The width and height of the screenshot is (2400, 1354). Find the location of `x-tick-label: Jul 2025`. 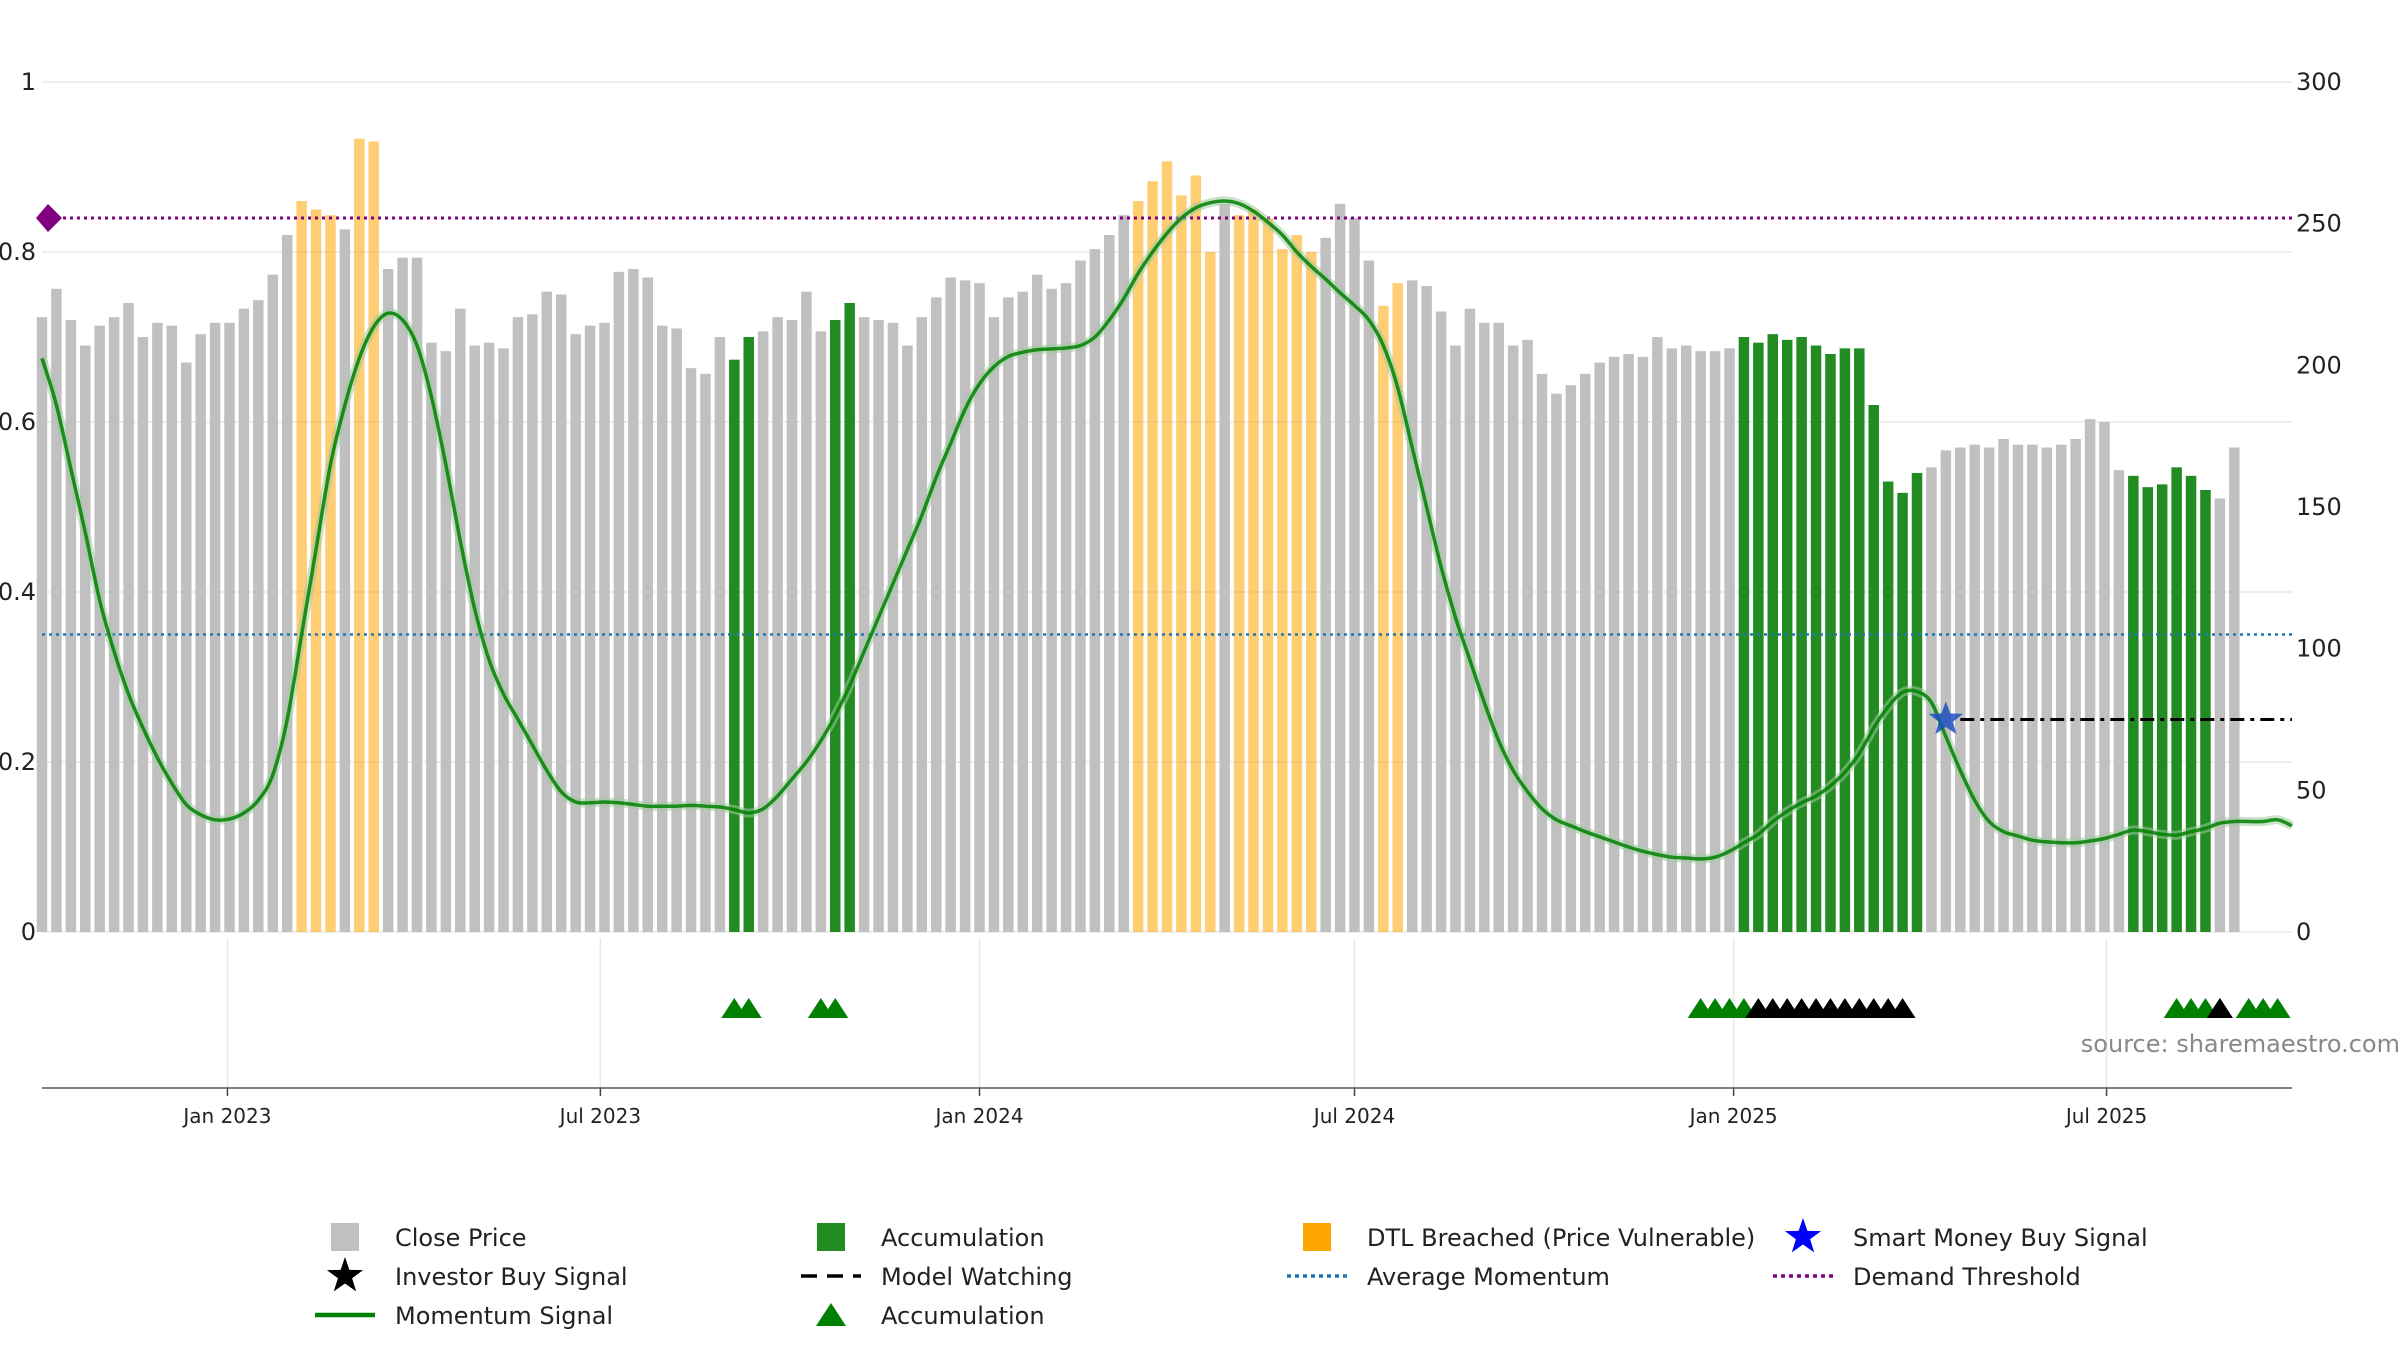

x-tick-label: Jul 2025 is located at coordinates (2105, 1116).